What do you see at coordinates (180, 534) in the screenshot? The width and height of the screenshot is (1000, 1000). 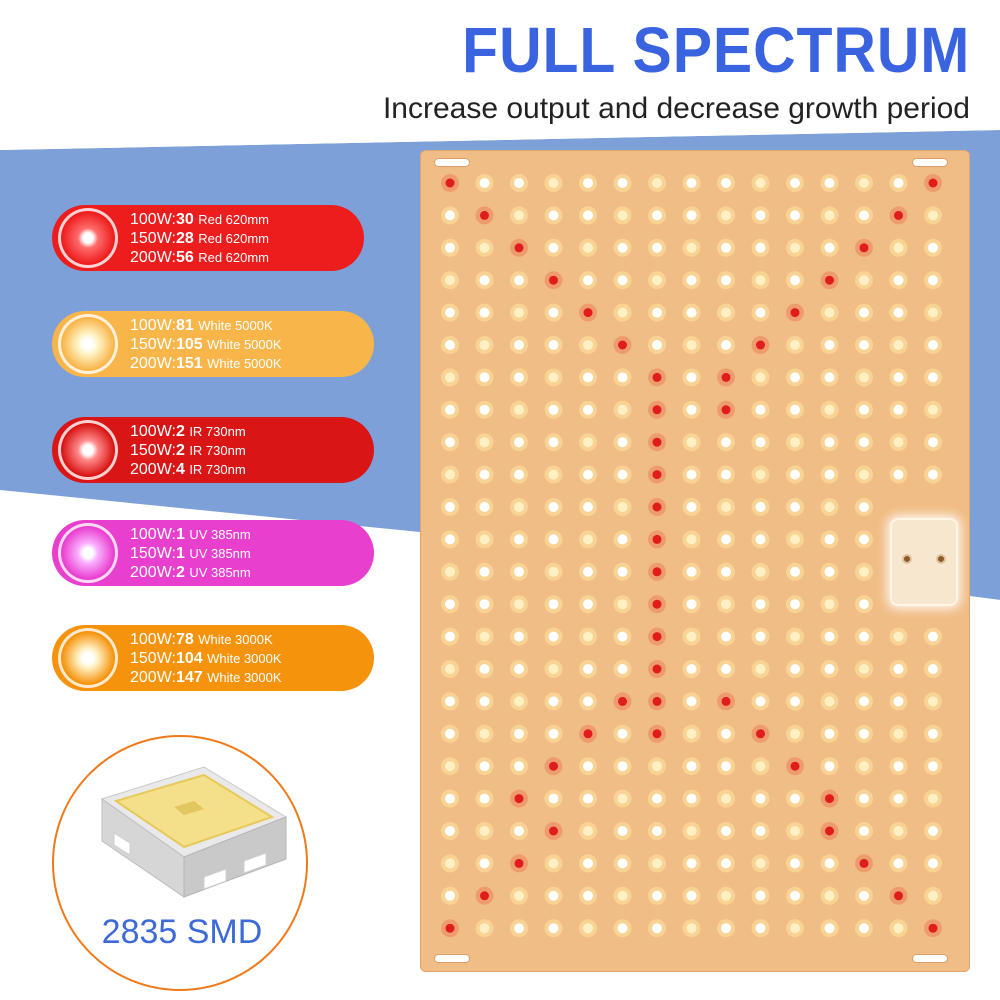 I see `spec-count: 1` at bounding box center [180, 534].